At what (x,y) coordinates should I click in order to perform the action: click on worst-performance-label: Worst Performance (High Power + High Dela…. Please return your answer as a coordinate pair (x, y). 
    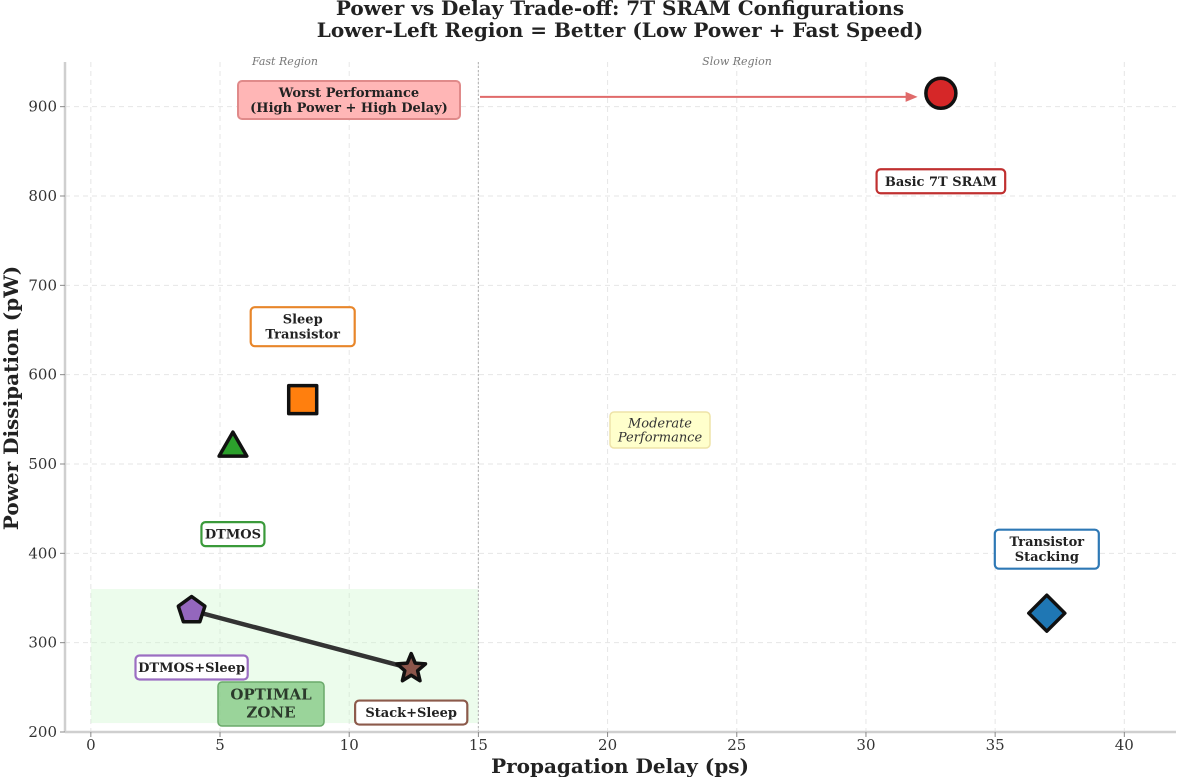
    Looking at the image, I should click on (349, 101).